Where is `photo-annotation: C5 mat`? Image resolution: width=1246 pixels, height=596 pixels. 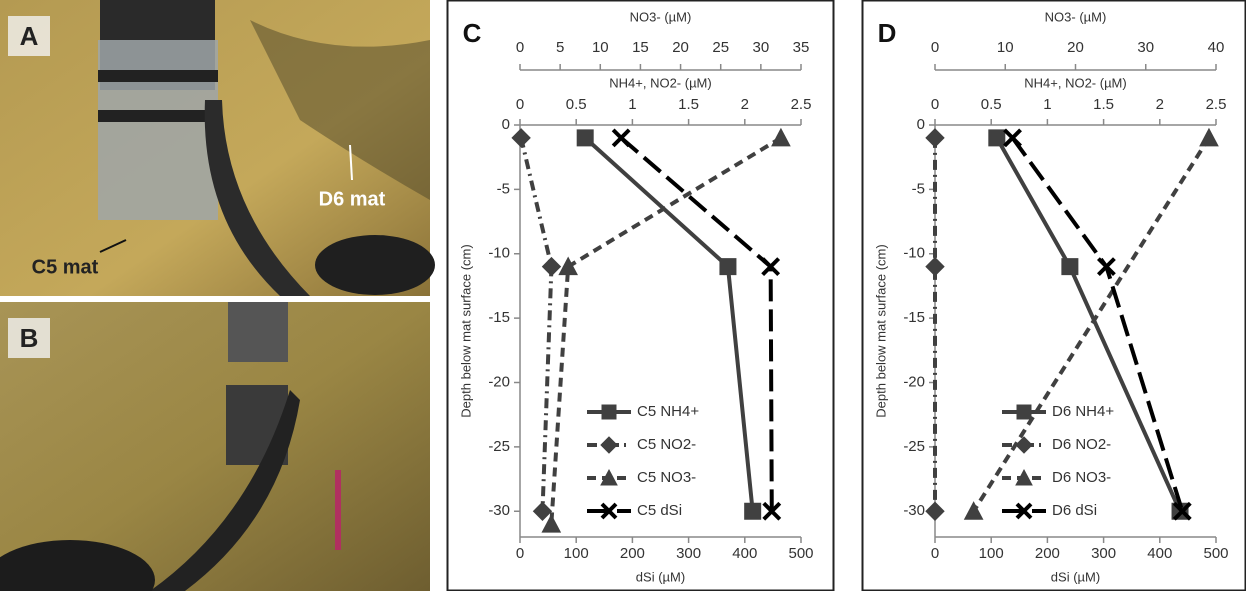
photo-annotation: C5 mat is located at coordinates (65, 267).